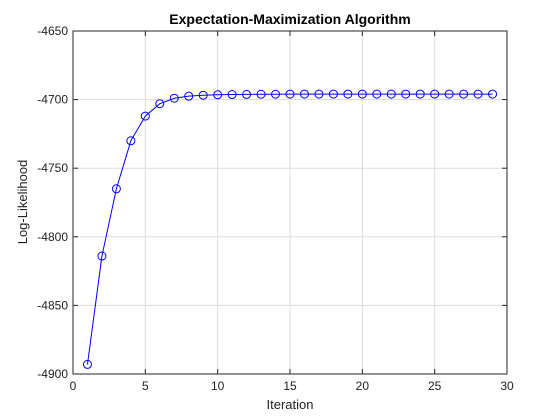  What do you see at coordinates (22, 202) in the screenshot?
I see `y-axis-label: Log-Likelihood` at bounding box center [22, 202].